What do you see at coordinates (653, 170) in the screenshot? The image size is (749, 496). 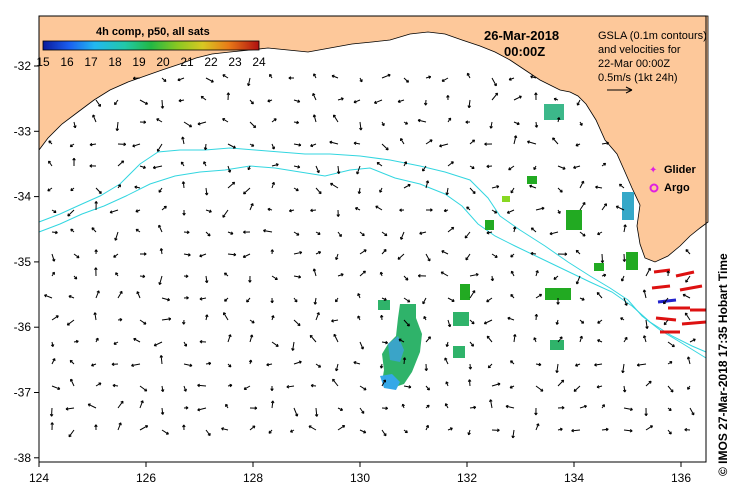 I see `glider-marker: ✦` at bounding box center [653, 170].